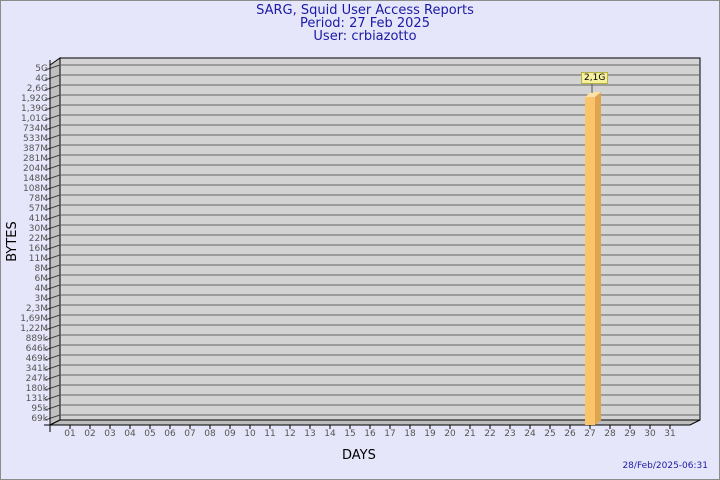 Image resolution: width=720 pixels, height=480 pixels. I want to click on chart-title: SARG, Squid User Access Reports, so click(365, 10).